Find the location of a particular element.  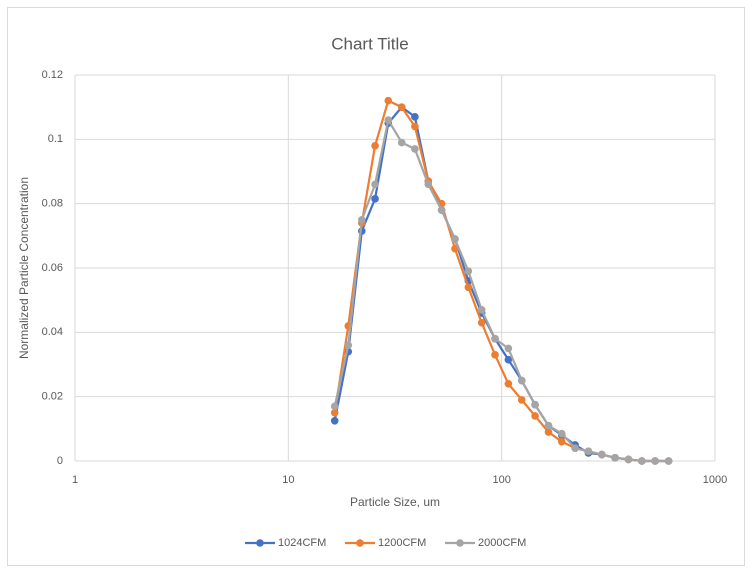

x-tick-label: 1000 is located at coordinates (715, 480).